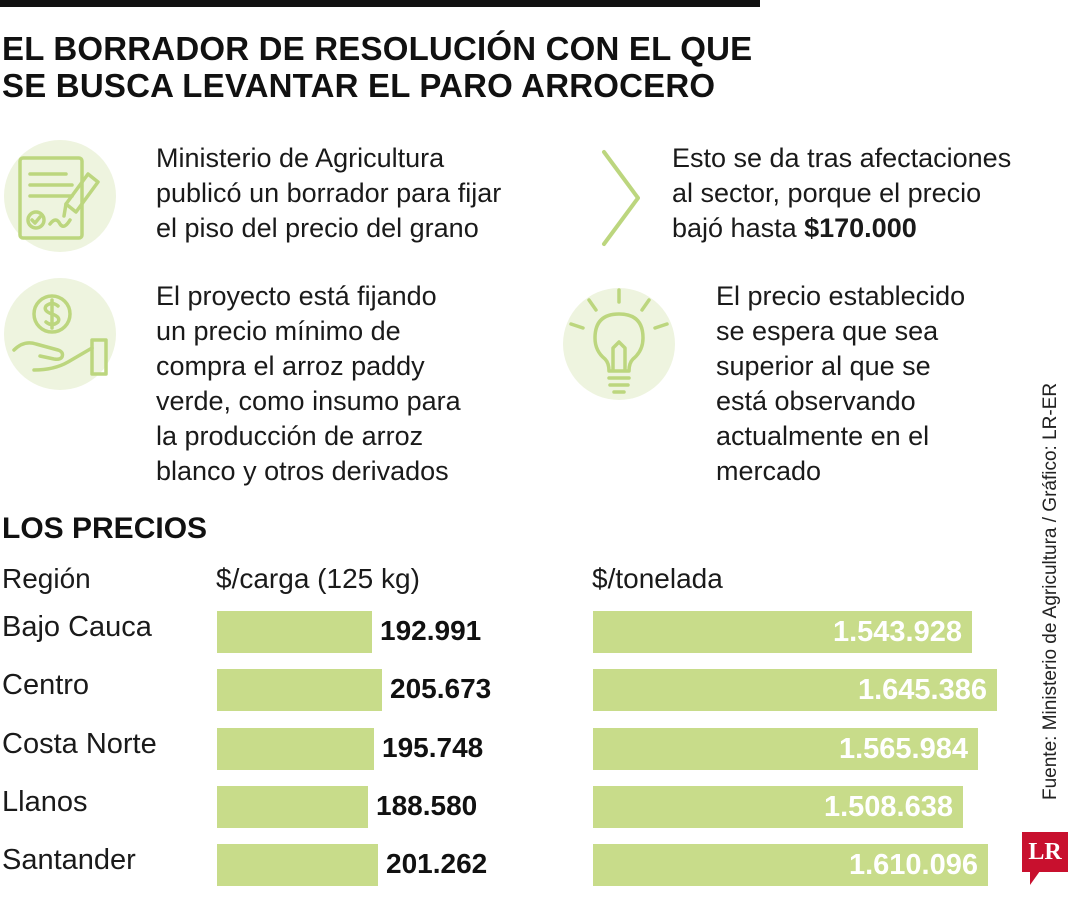 The height and width of the screenshot is (900, 1080). I want to click on tonelada-bar: 1.543.928, so click(782, 632).